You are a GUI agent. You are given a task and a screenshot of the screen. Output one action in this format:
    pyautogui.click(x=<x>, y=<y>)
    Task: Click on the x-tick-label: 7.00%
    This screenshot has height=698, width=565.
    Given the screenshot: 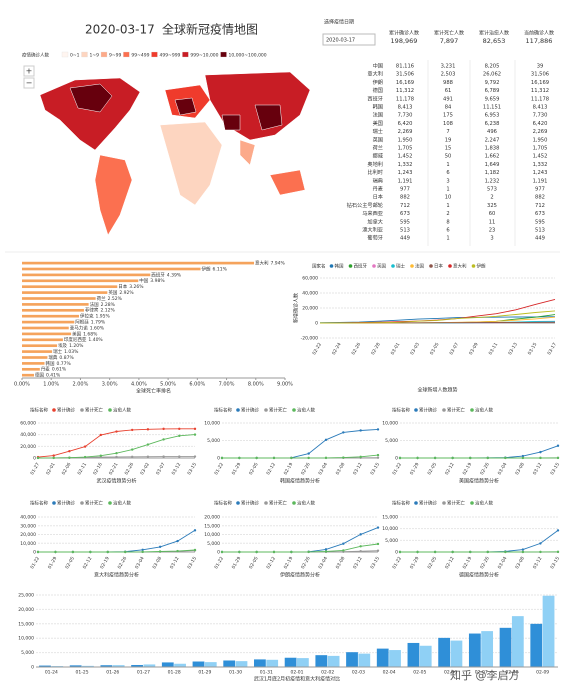 What is the action you would take?
    pyautogui.click(x=227, y=385)
    